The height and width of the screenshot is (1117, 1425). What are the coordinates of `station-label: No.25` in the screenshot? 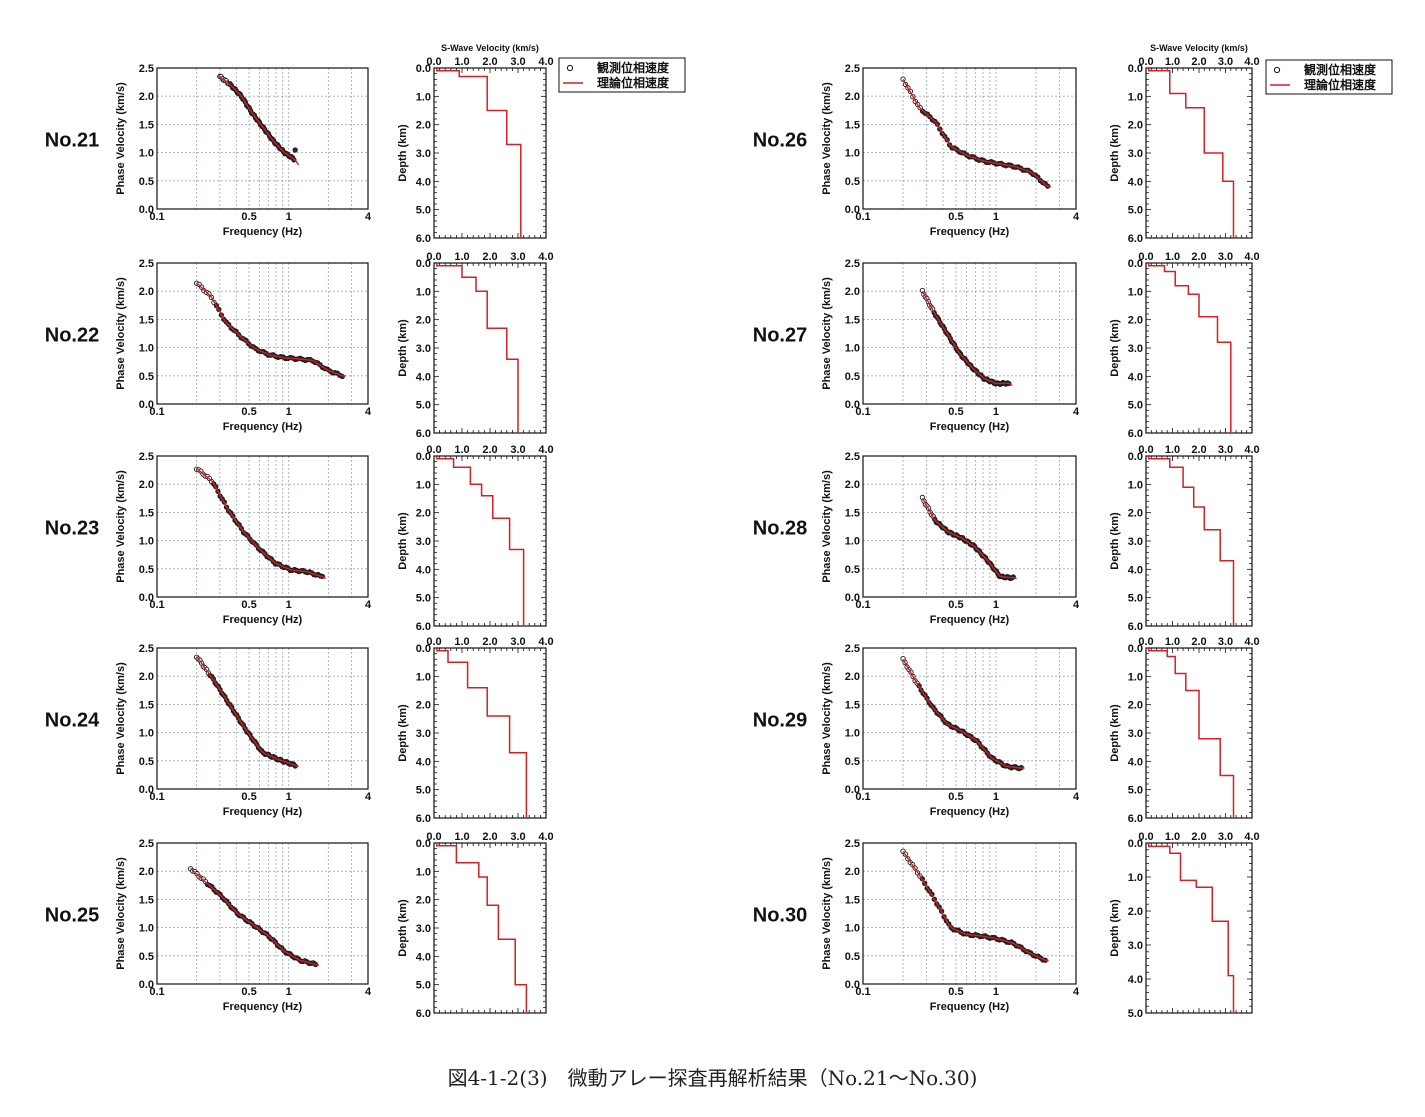 It's located at (72, 916).